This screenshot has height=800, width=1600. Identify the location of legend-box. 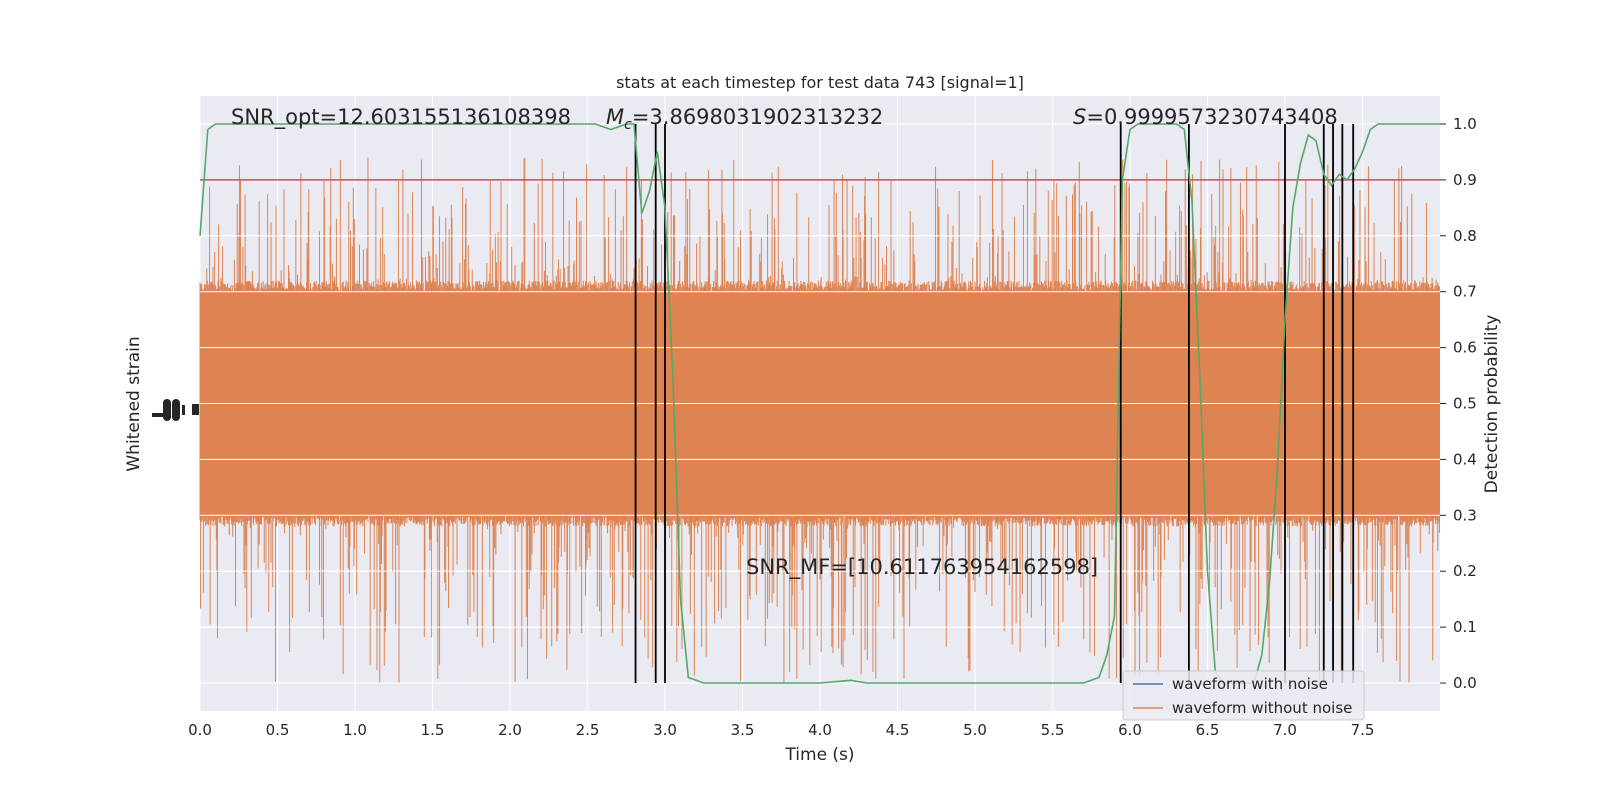
(1243, 695).